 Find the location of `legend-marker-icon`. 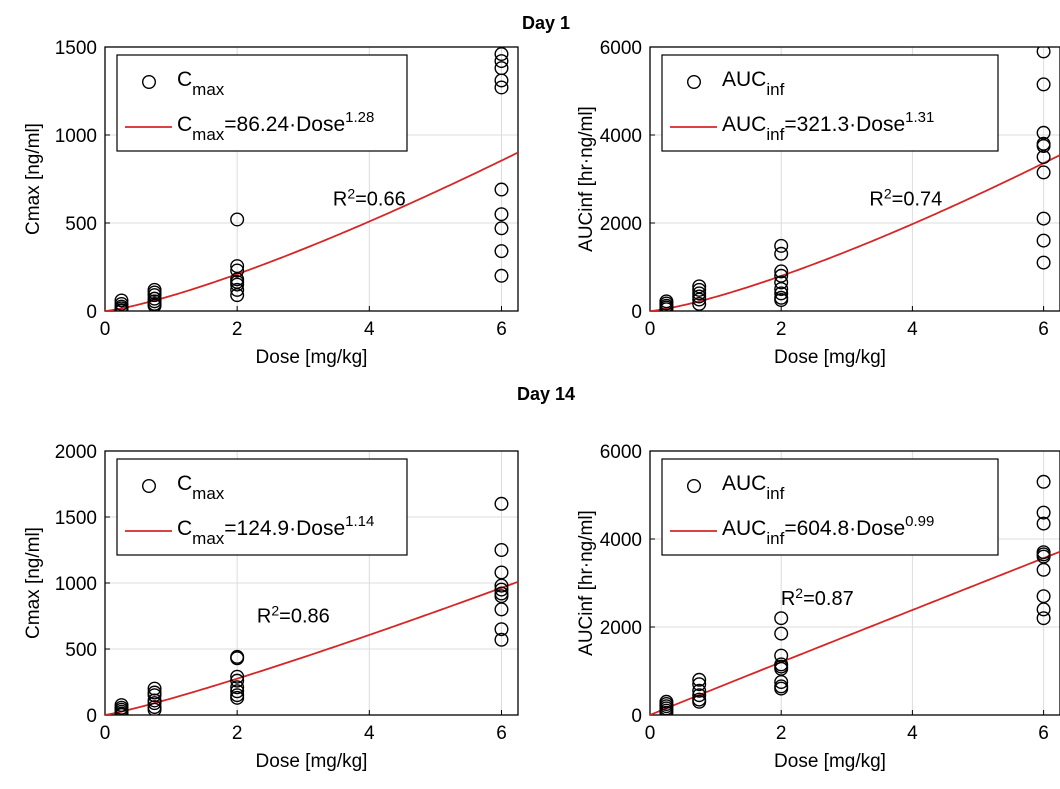

legend-marker-icon is located at coordinates (694, 486).